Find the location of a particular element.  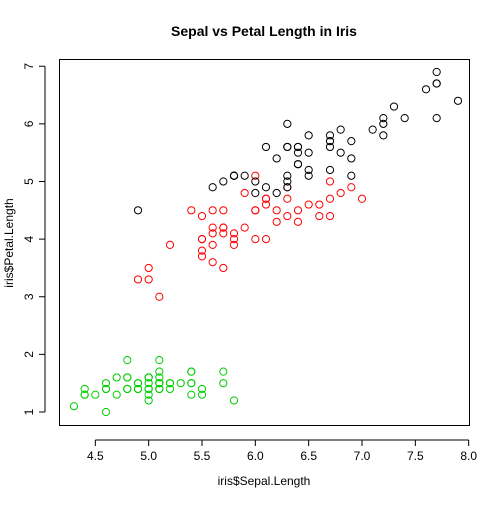

y-axis-label: iris$Petal.Length is located at coordinates (9, 242).